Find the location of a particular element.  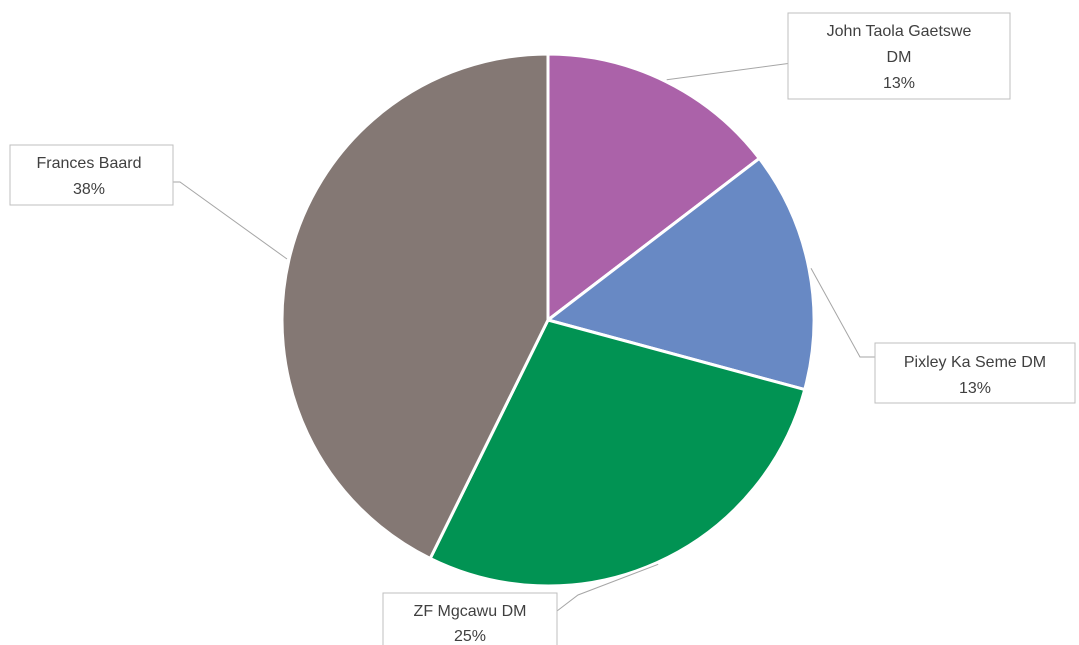

data-label-zf-mgcawu: ZF Mgcawu DM 25% is located at coordinates (470, 618).